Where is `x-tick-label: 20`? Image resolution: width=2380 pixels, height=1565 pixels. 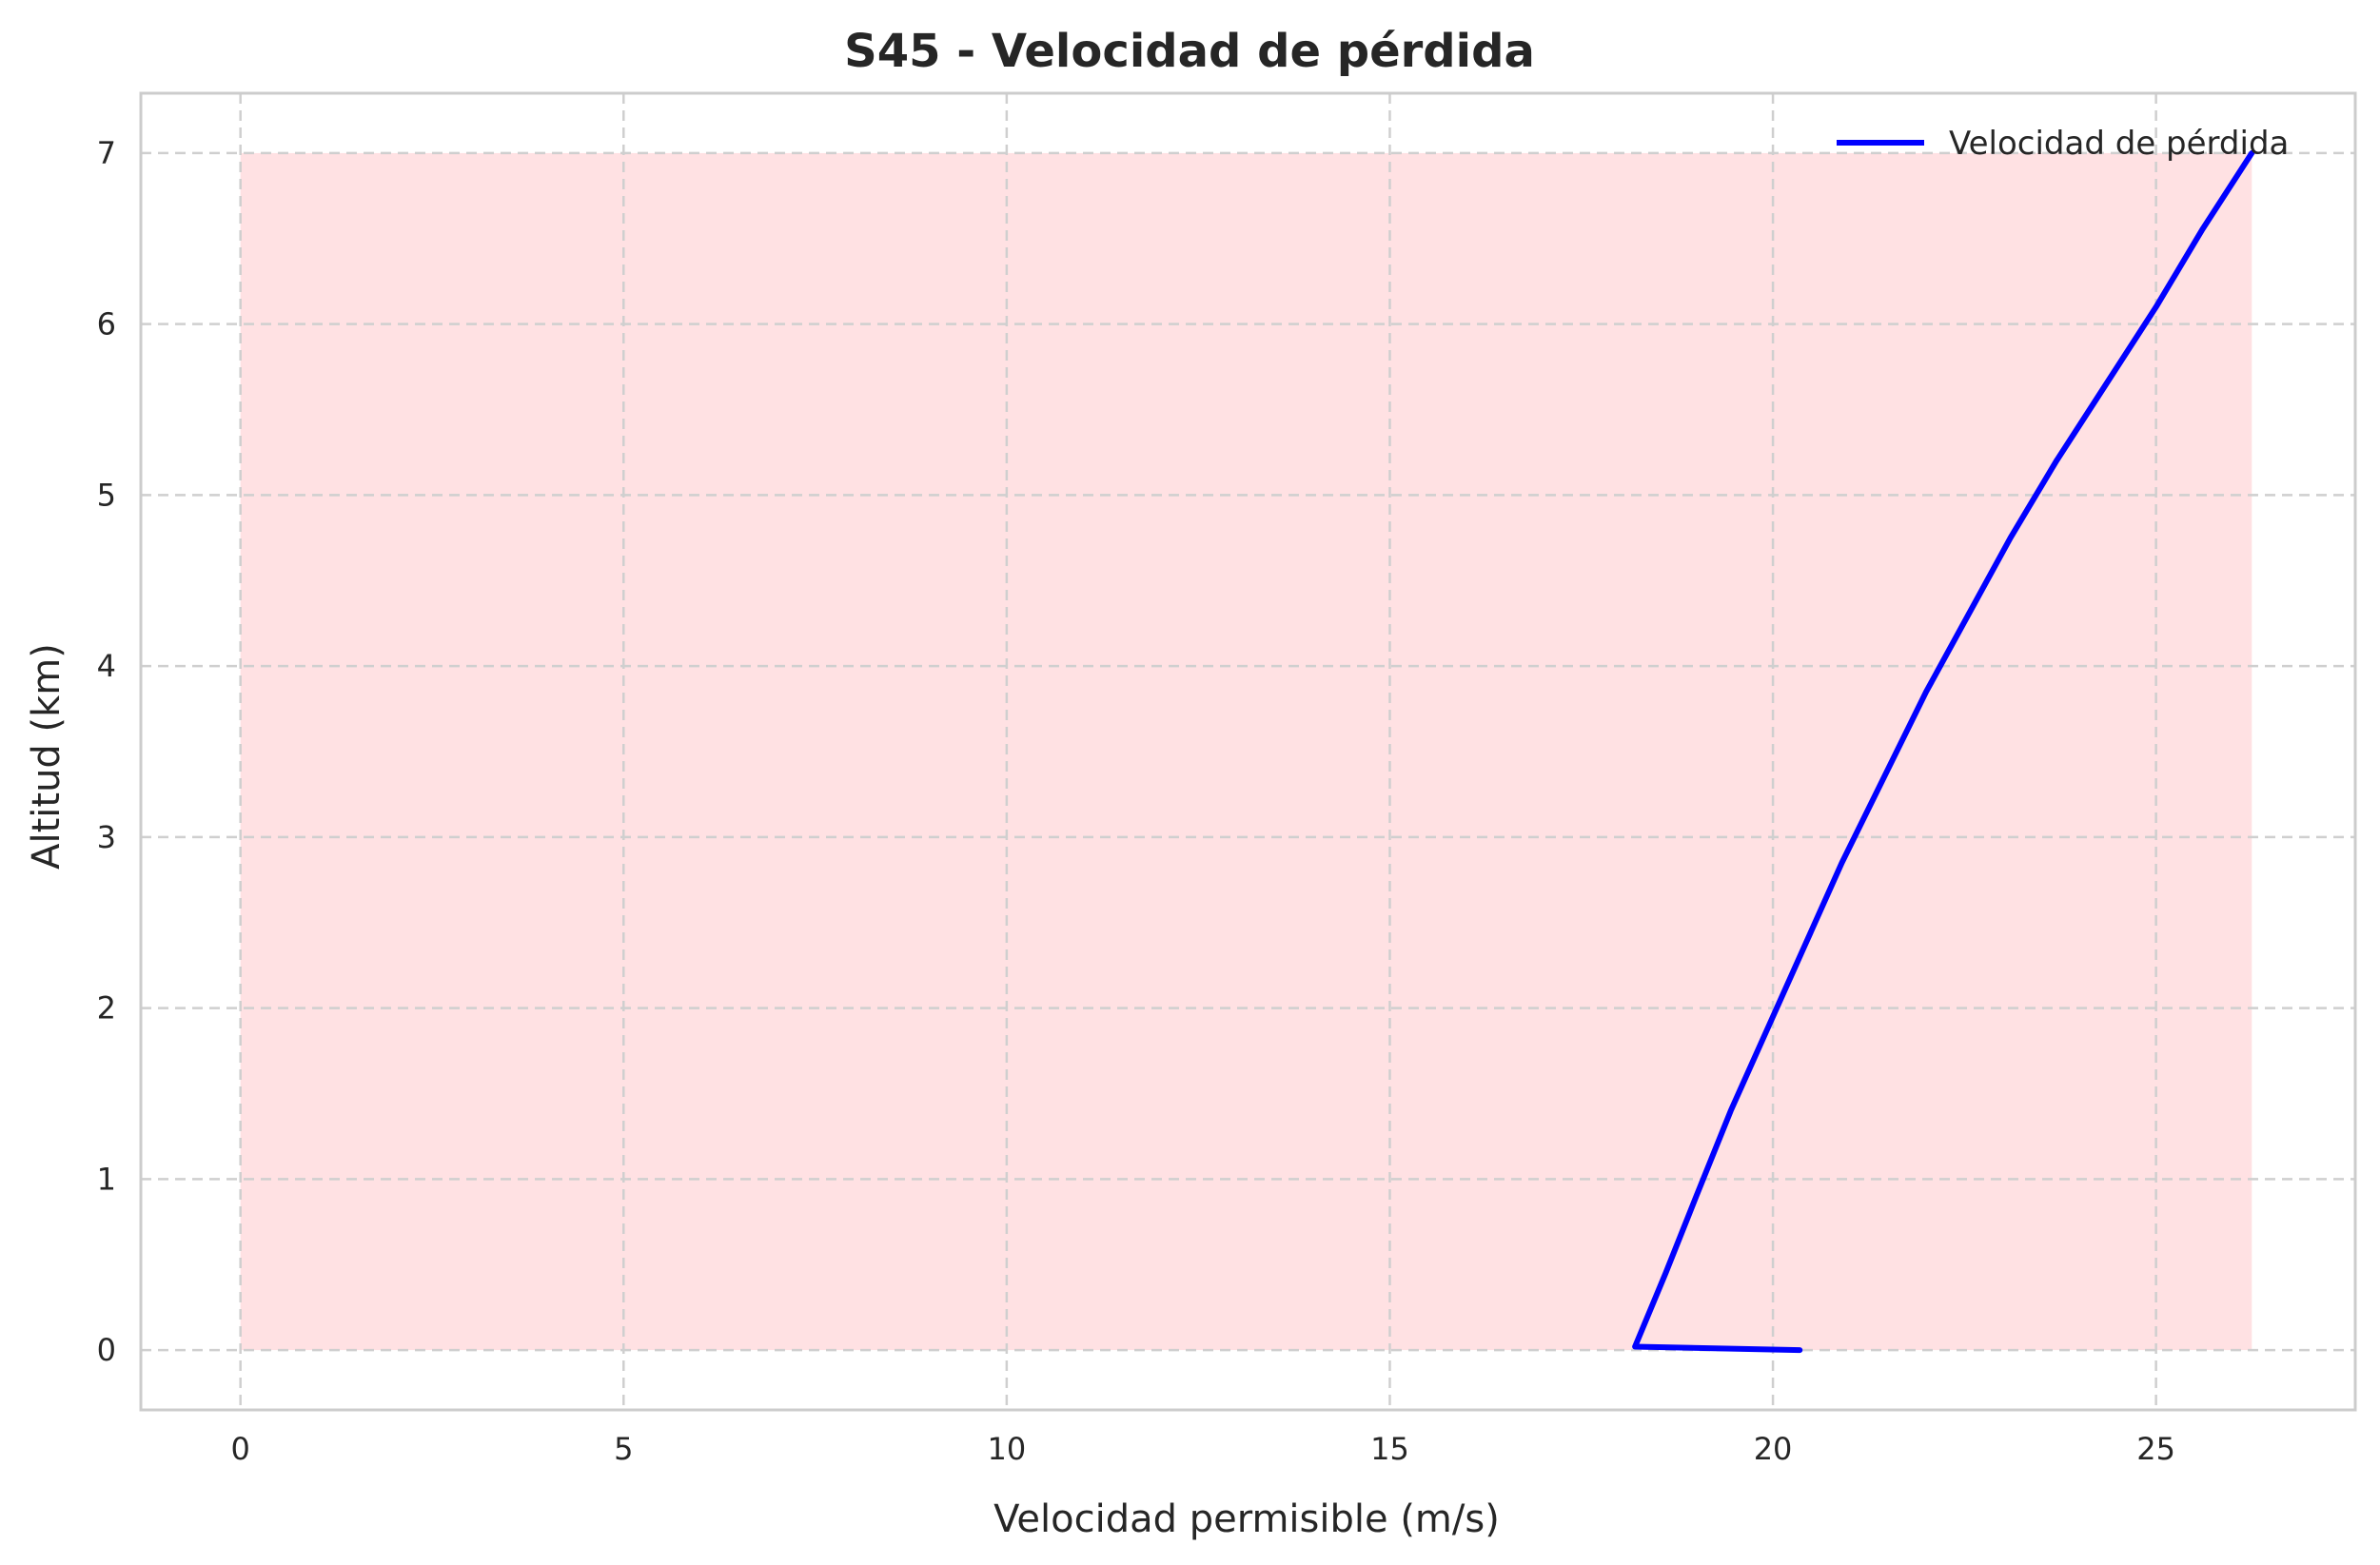
x-tick-label: 20 is located at coordinates (1773, 1449).